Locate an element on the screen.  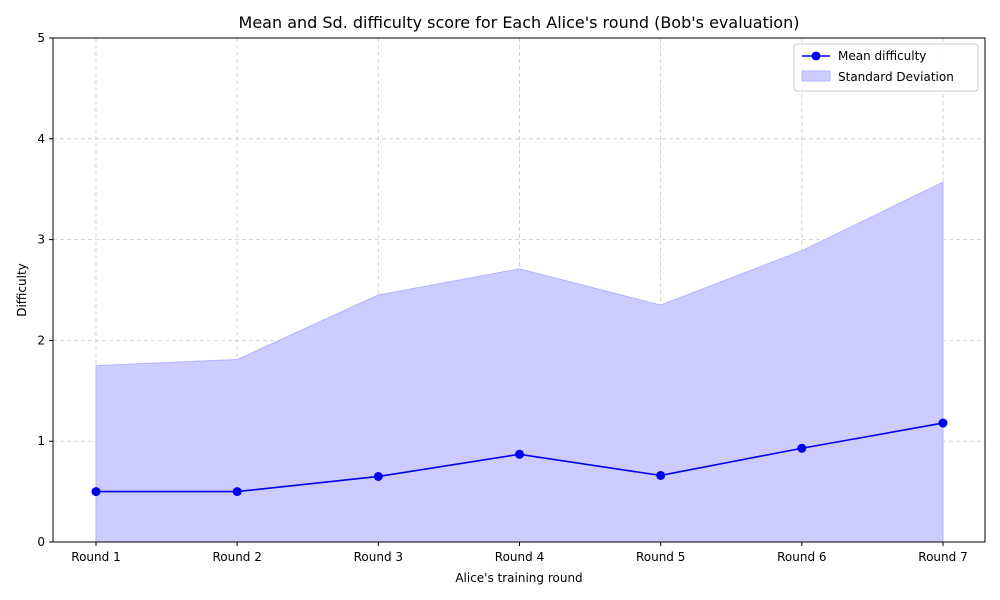
y-tick-label: 1 is located at coordinates (41, 441).